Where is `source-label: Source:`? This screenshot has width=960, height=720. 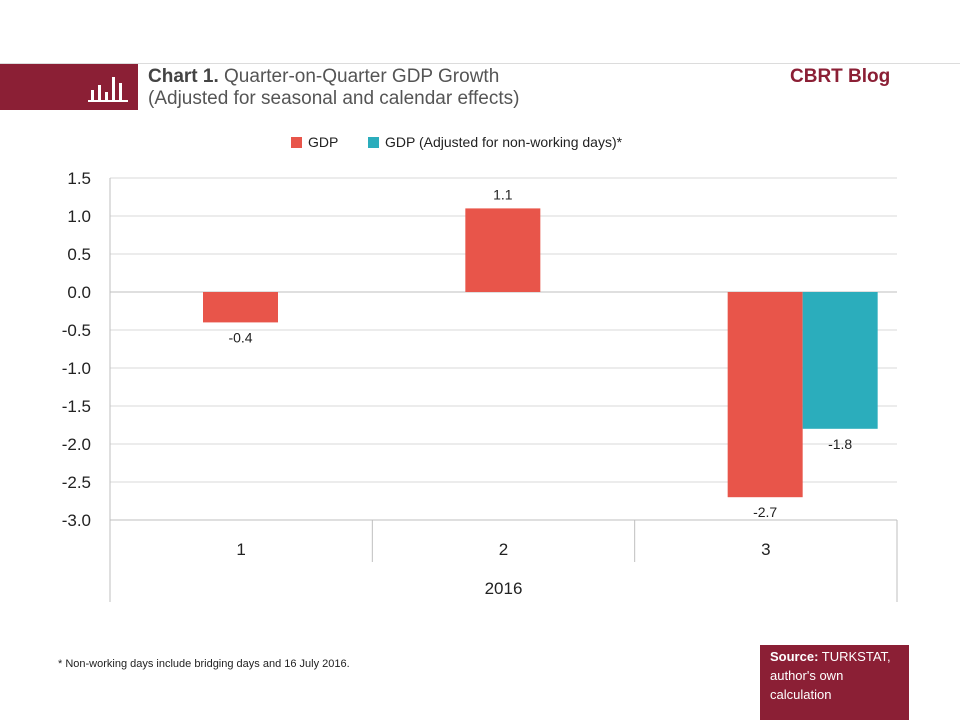 source-label: Source: is located at coordinates (794, 656).